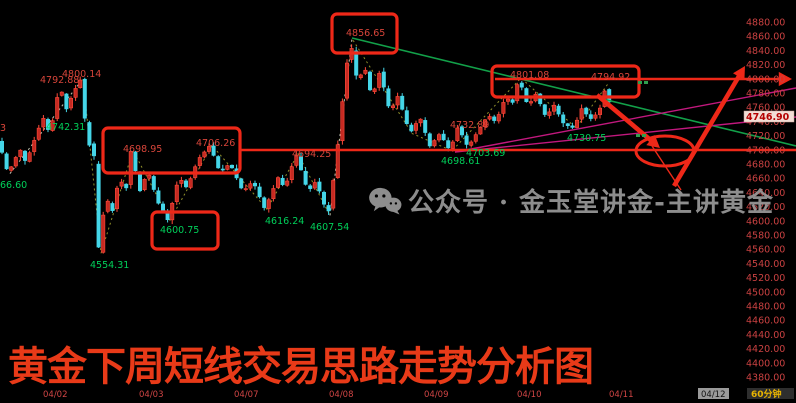  I want to click on price-label: 4706.26, so click(215, 143).